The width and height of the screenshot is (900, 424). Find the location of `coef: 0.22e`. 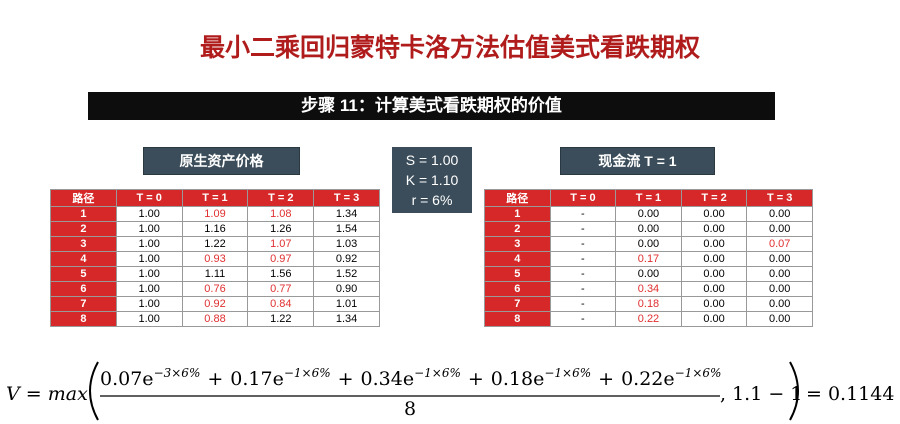

coef: 0.22e is located at coordinates (648, 379).